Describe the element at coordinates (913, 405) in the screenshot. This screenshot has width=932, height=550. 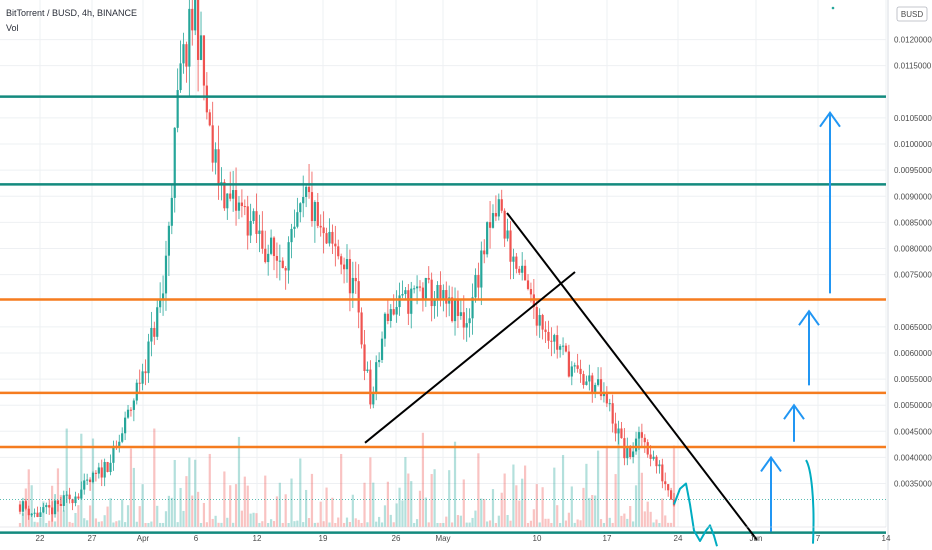
I see `y-tick-label: 0.0050000` at that location.